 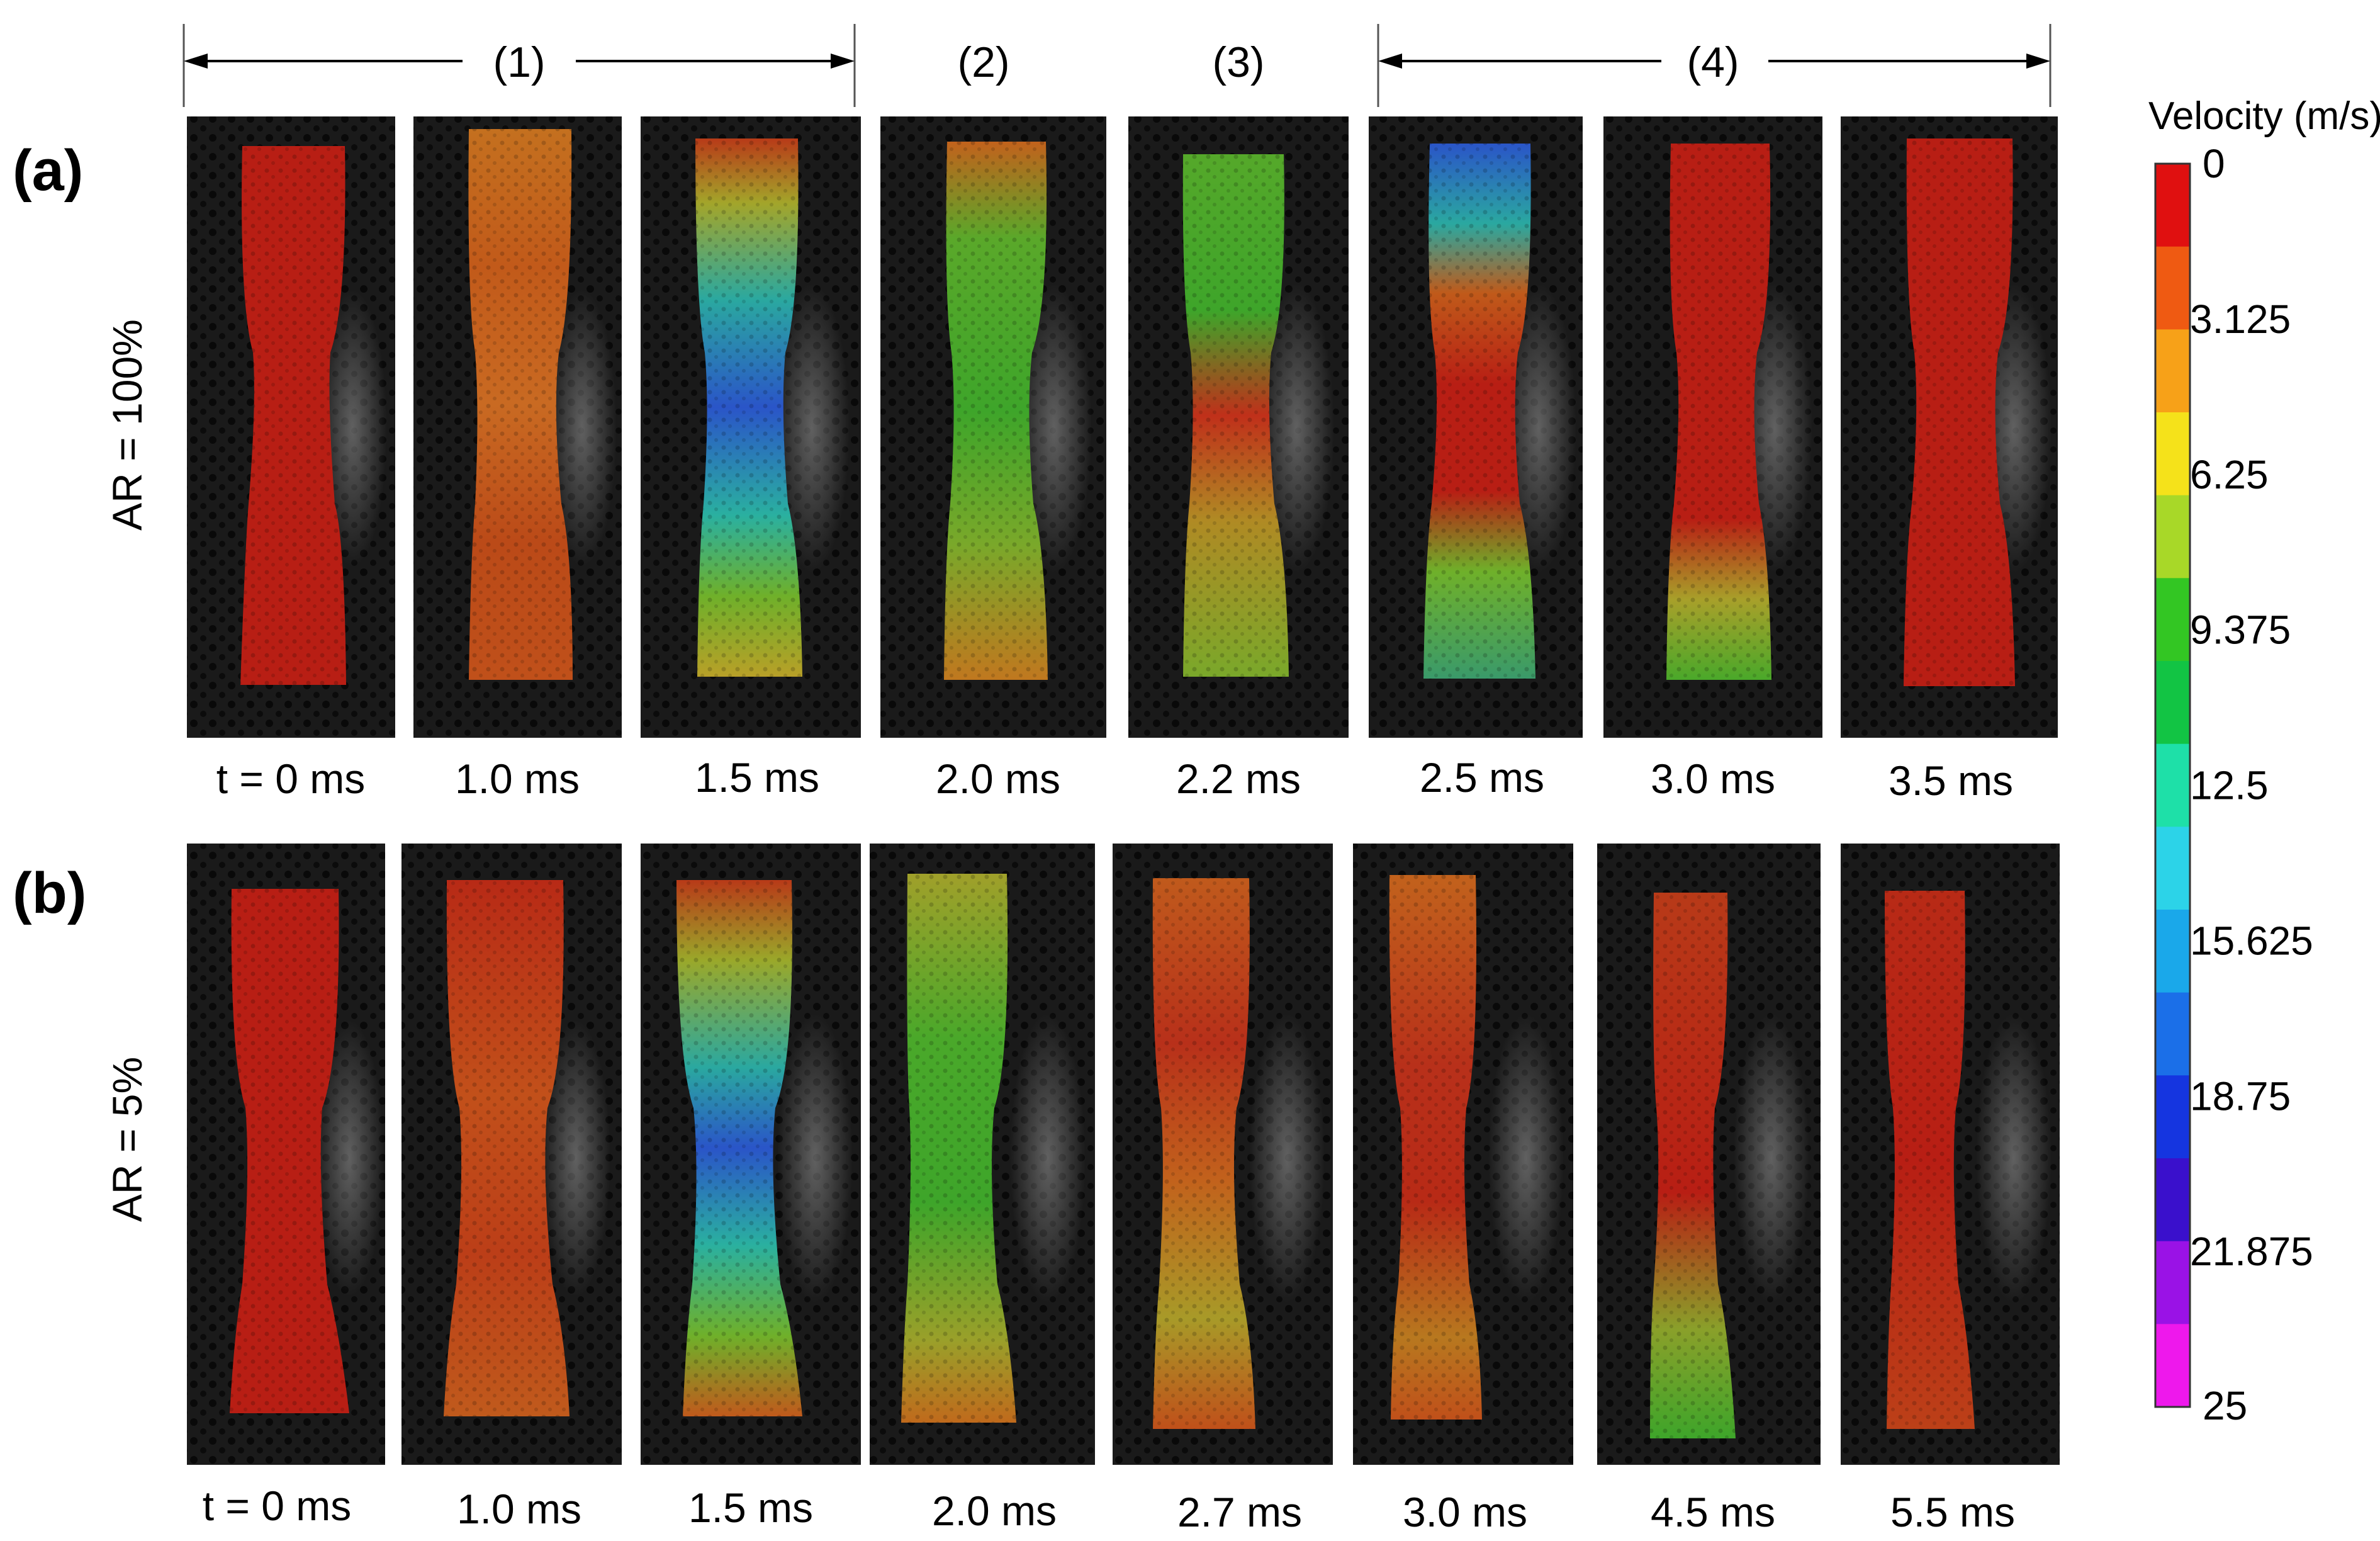 What do you see at coordinates (1482, 777) in the screenshot?
I see `time-label-a-6: 2.5 ms` at bounding box center [1482, 777].